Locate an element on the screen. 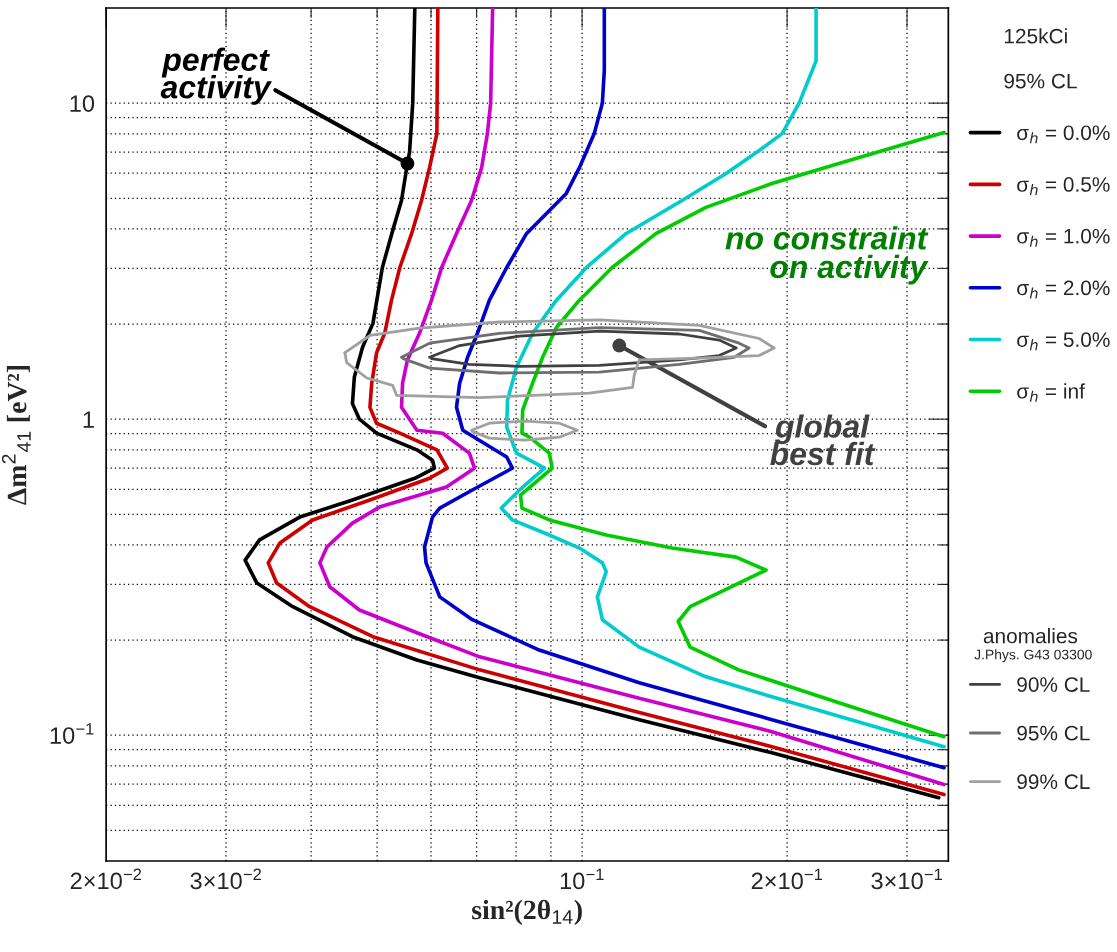 This screenshot has height=952, width=1117. x-axis-title: sin²(2θ$_{14}$) is located at coordinates (527, 912).